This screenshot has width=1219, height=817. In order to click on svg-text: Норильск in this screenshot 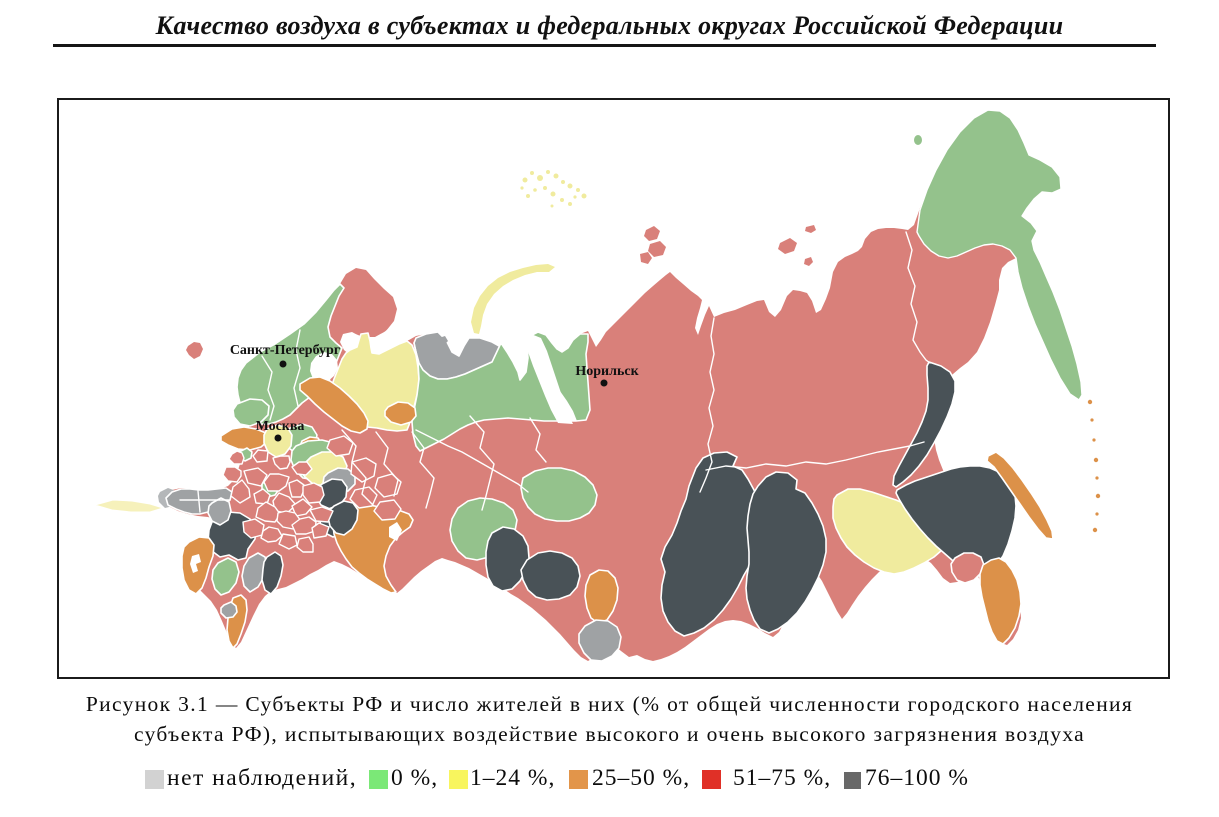, I will do `click(607, 371)`.